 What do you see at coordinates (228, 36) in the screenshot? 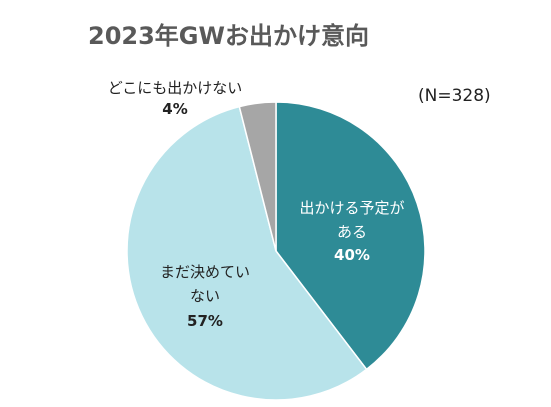
I see `chart-title: 2023年GWお出かけ意向` at bounding box center [228, 36].